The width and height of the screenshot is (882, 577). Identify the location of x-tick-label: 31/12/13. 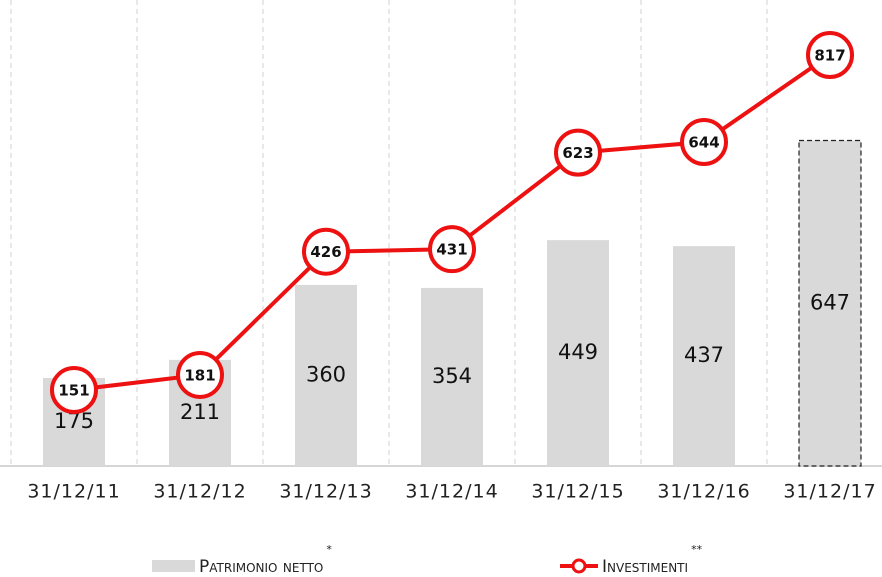
(325, 492).